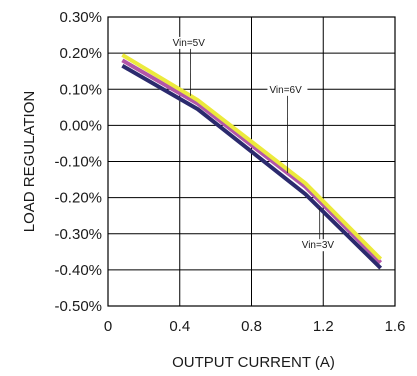  What do you see at coordinates (108, 326) in the screenshot?
I see `x-tick-label: 0` at bounding box center [108, 326].